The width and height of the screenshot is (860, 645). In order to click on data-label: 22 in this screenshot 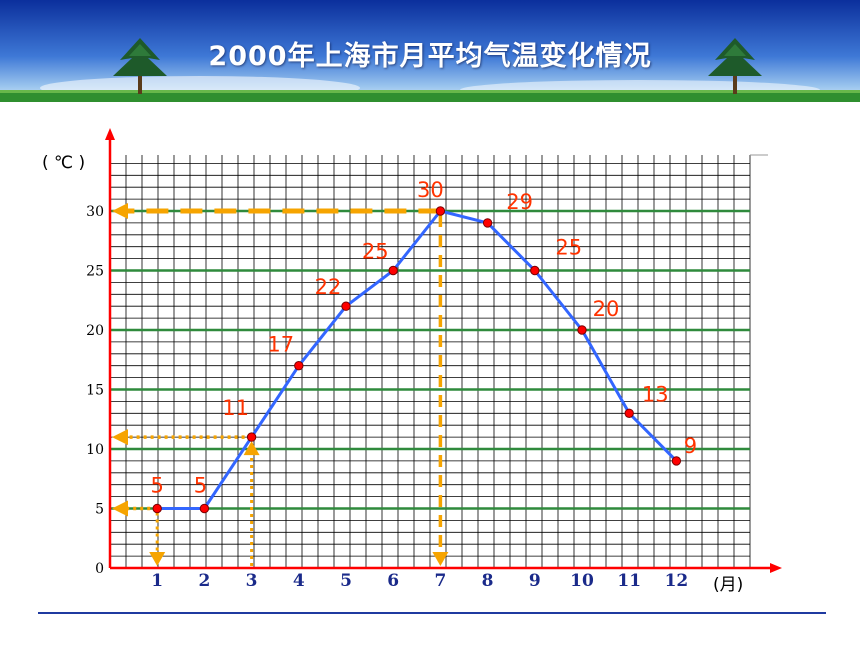, I will do `click(328, 287)`.